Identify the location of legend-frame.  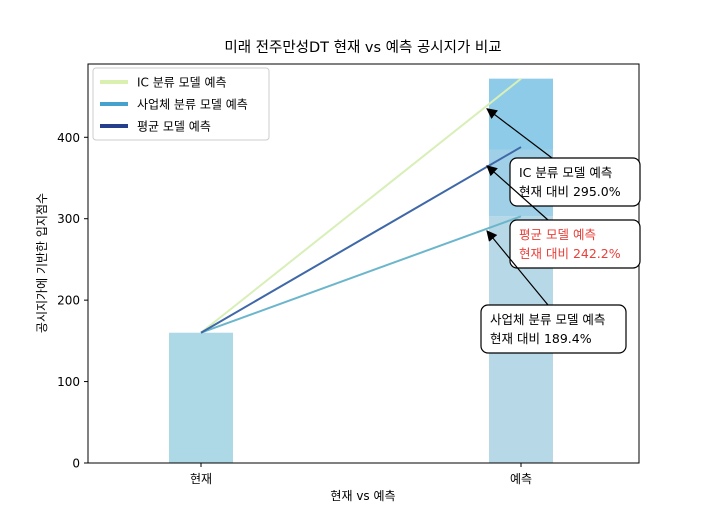
(181, 104).